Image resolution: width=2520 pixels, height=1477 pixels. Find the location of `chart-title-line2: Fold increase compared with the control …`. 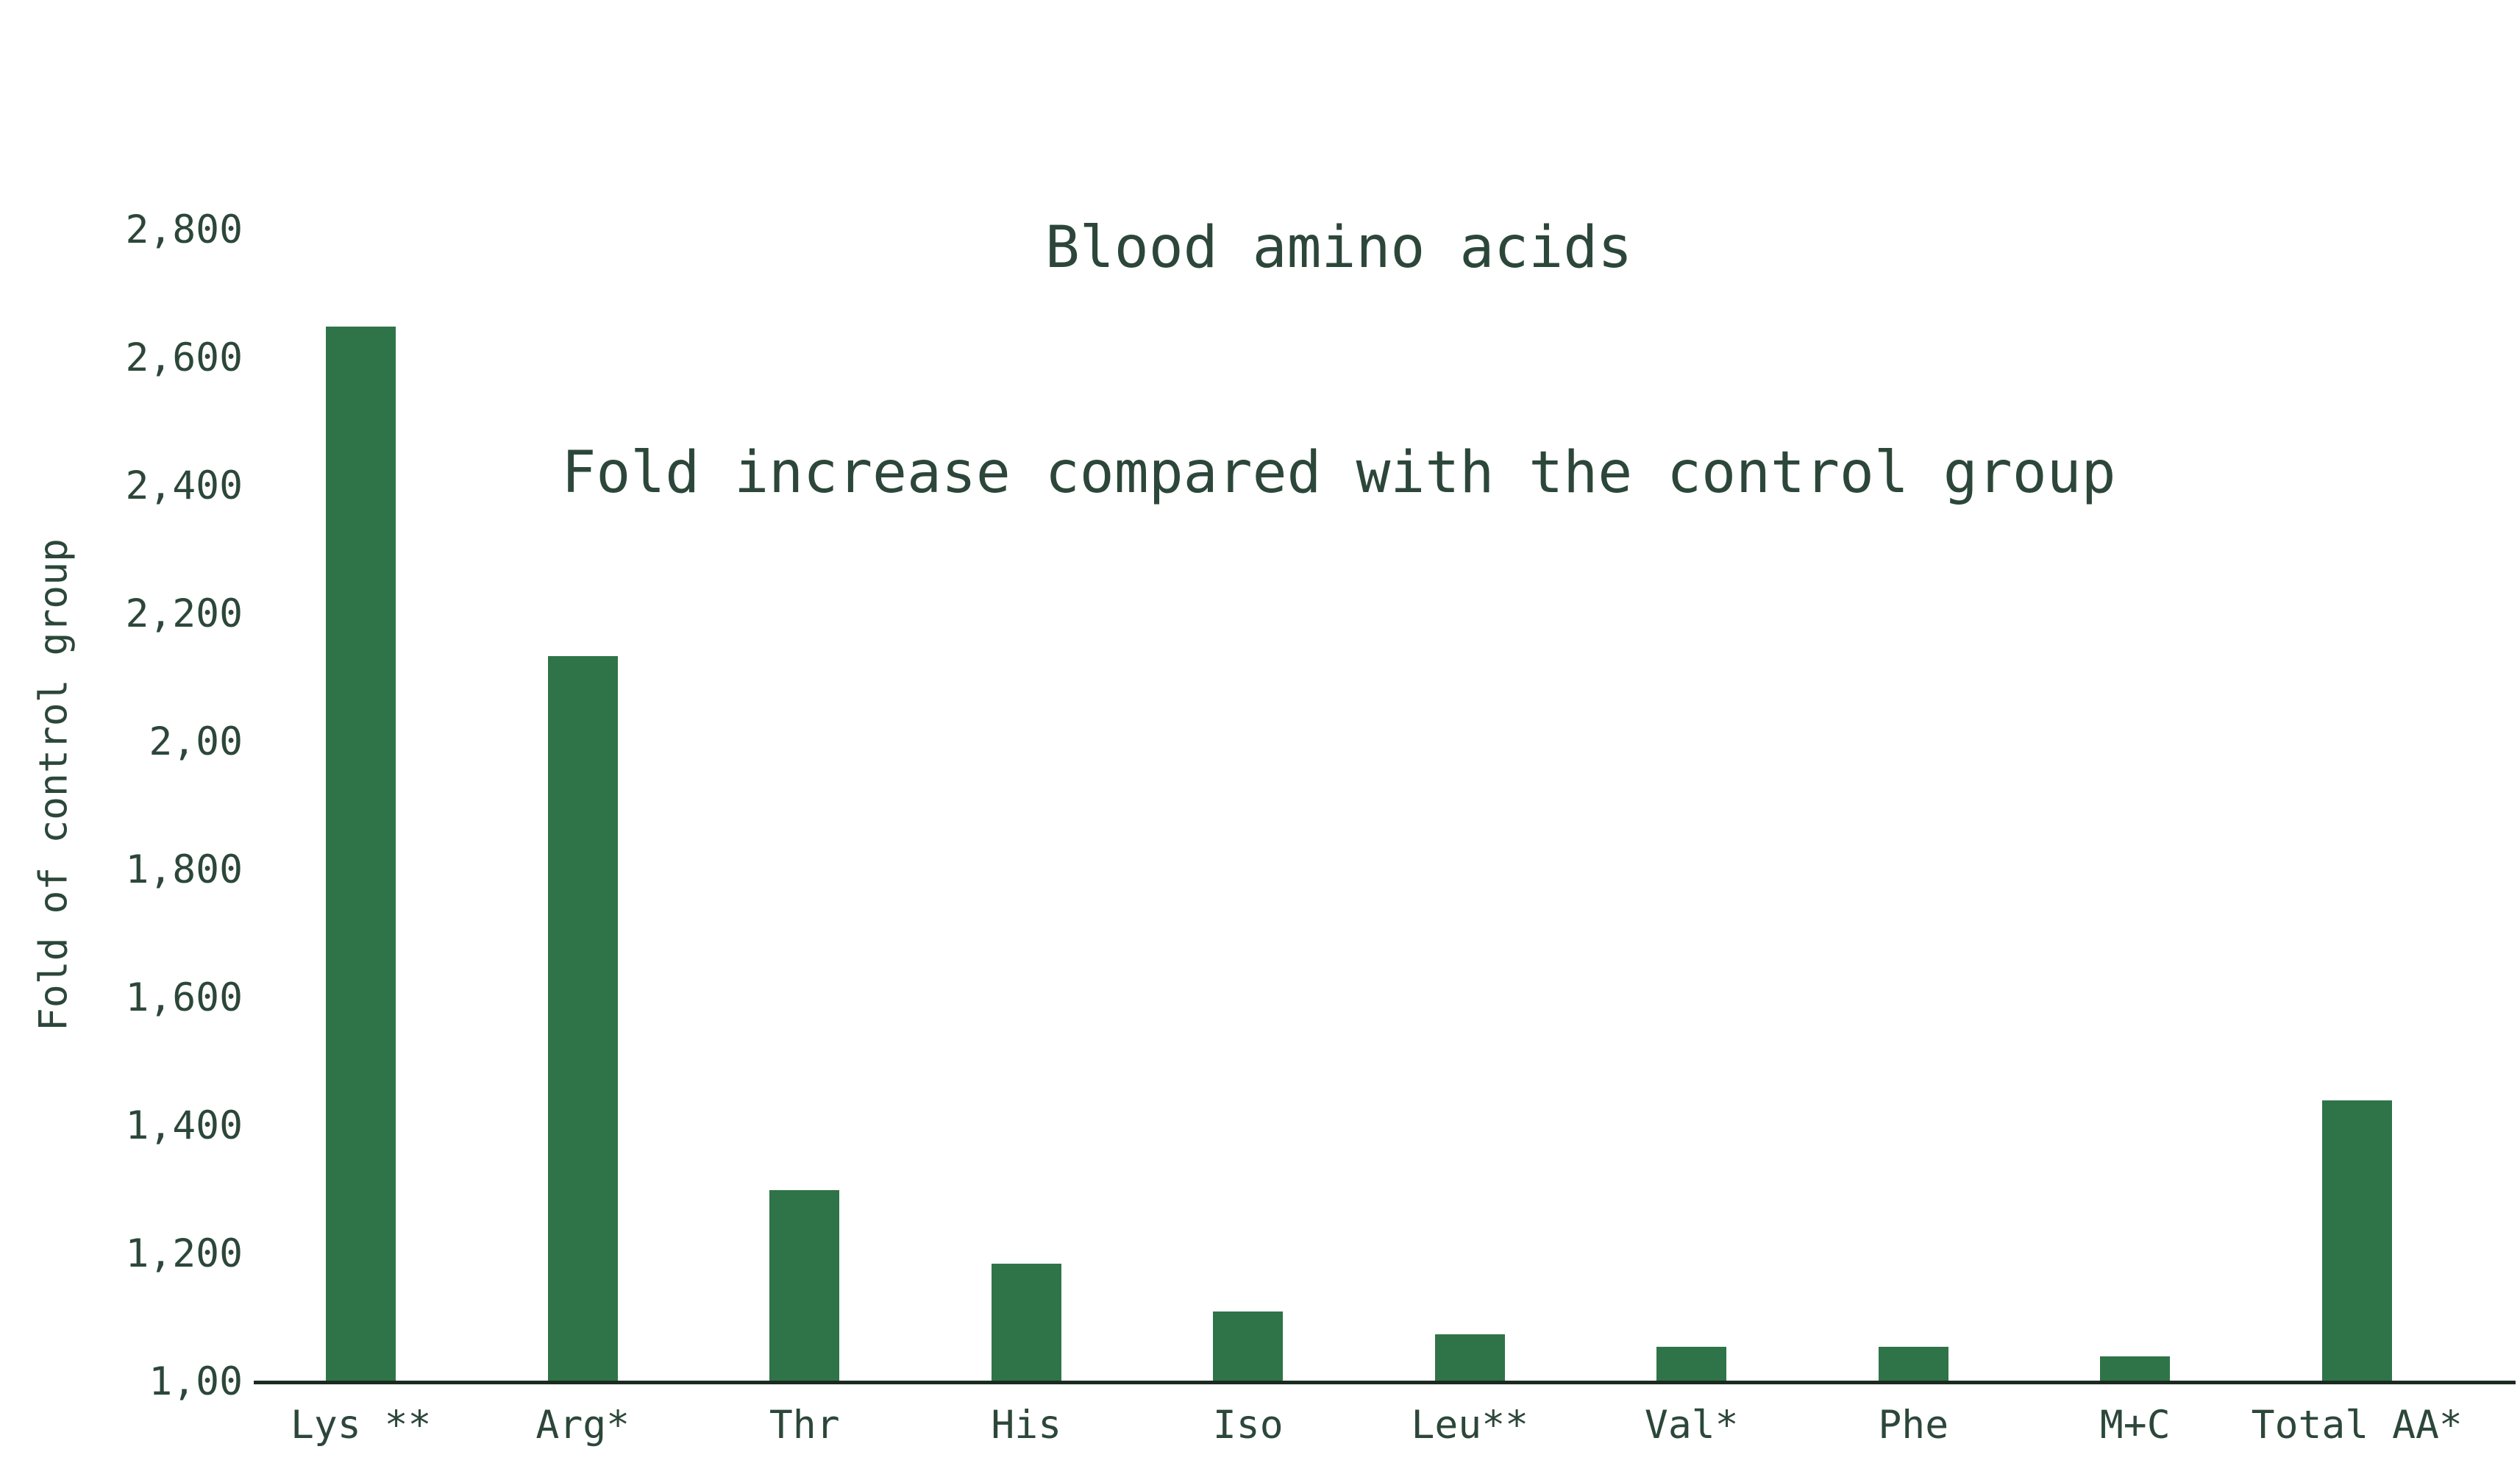

chart-title-line2: Fold increase compared with the control … is located at coordinates (1339, 473).